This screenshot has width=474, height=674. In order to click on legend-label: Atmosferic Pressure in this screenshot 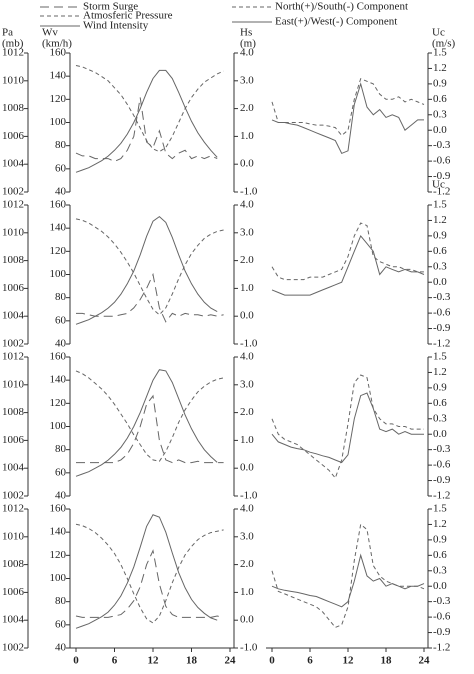, I will do `click(128, 16)`.